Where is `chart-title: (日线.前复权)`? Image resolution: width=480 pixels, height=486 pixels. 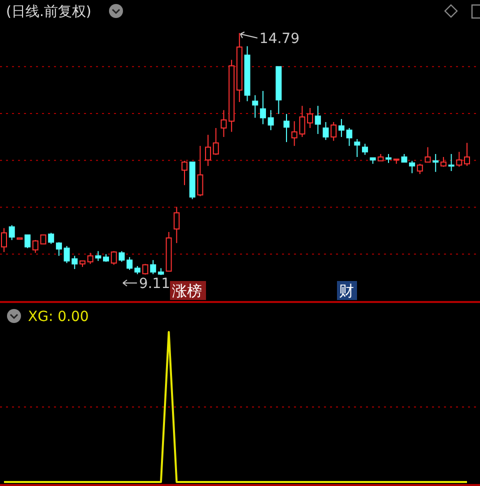 chart-title: (日线.前复权) is located at coordinates (49, 12).